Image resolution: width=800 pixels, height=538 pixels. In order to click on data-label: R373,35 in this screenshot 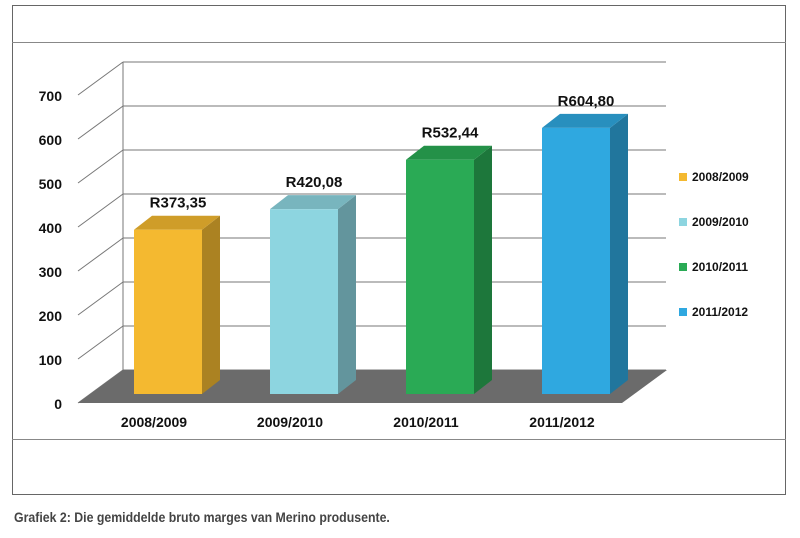, I will do `click(178, 203)`.